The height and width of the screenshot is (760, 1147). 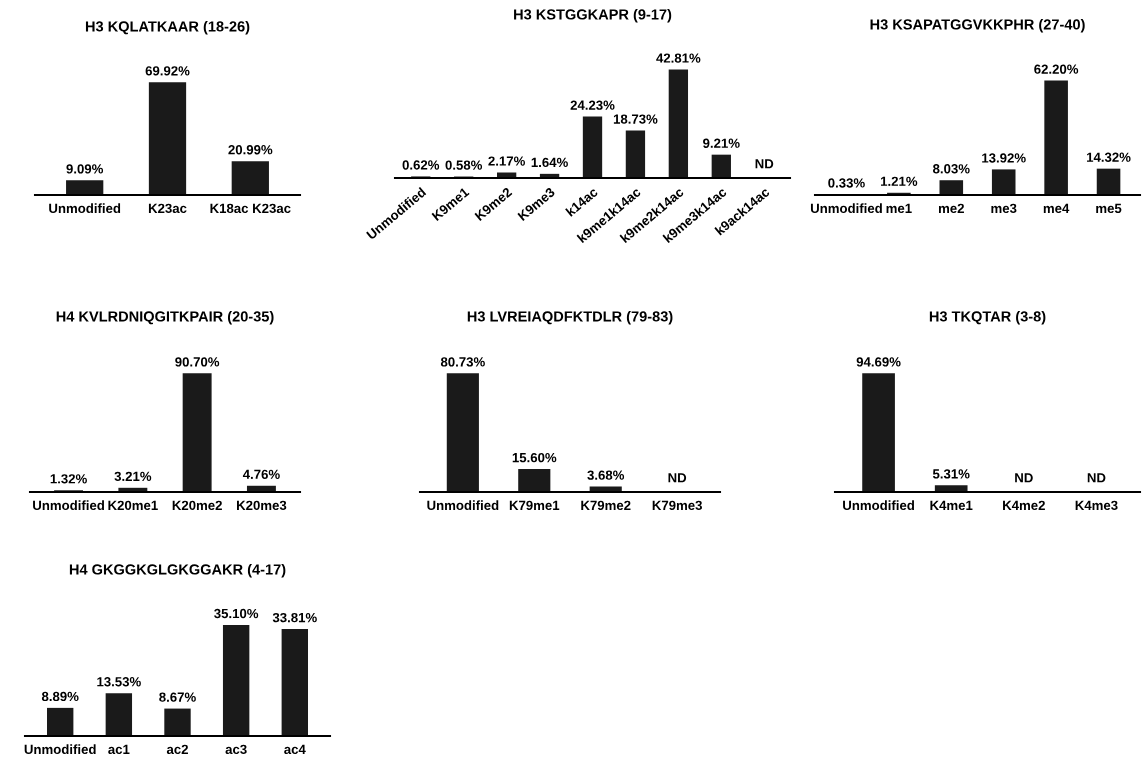 What do you see at coordinates (1109, 208) in the screenshot?
I see `x-tick-label: me5` at bounding box center [1109, 208].